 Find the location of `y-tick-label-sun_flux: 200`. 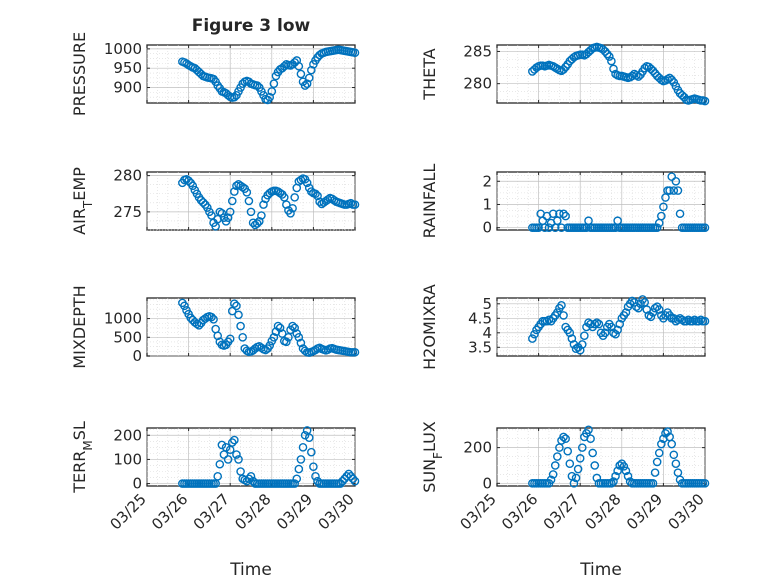

y-tick-label-sun_flux: 200 is located at coordinates (477, 448).